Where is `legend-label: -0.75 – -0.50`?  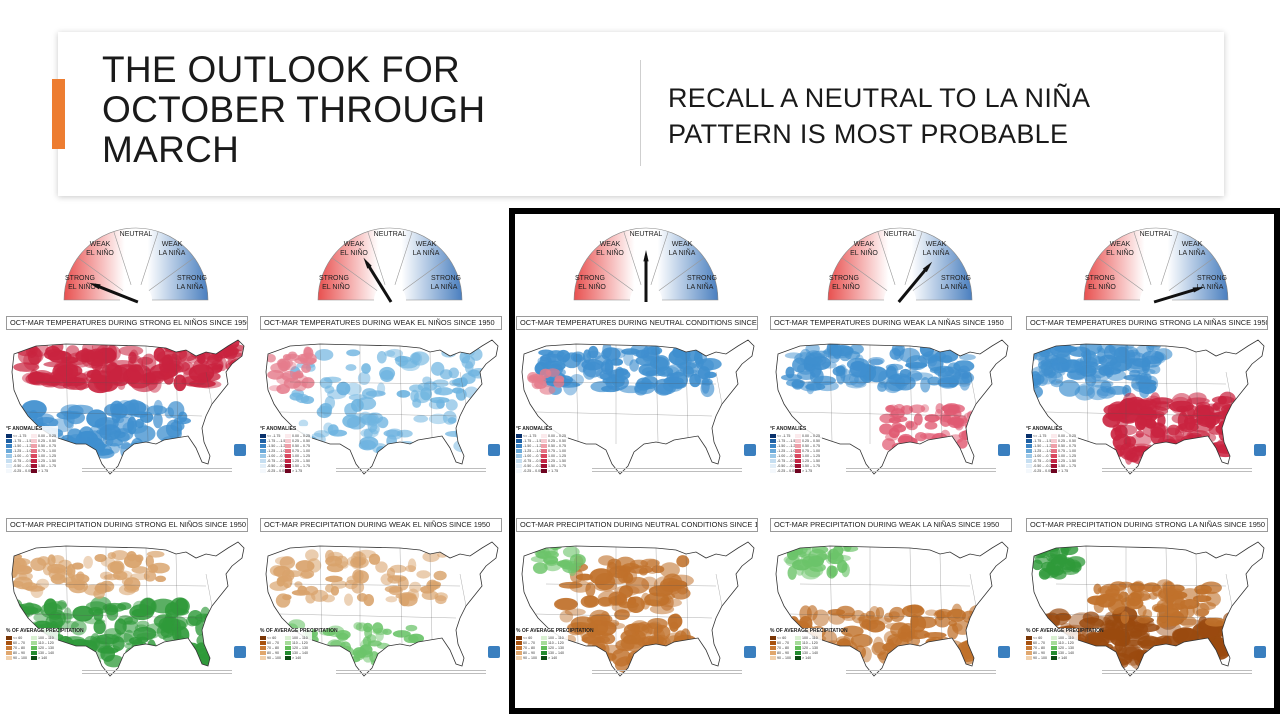
legend-label: -0.75 – -0.50 is located at coordinates (1043, 460).